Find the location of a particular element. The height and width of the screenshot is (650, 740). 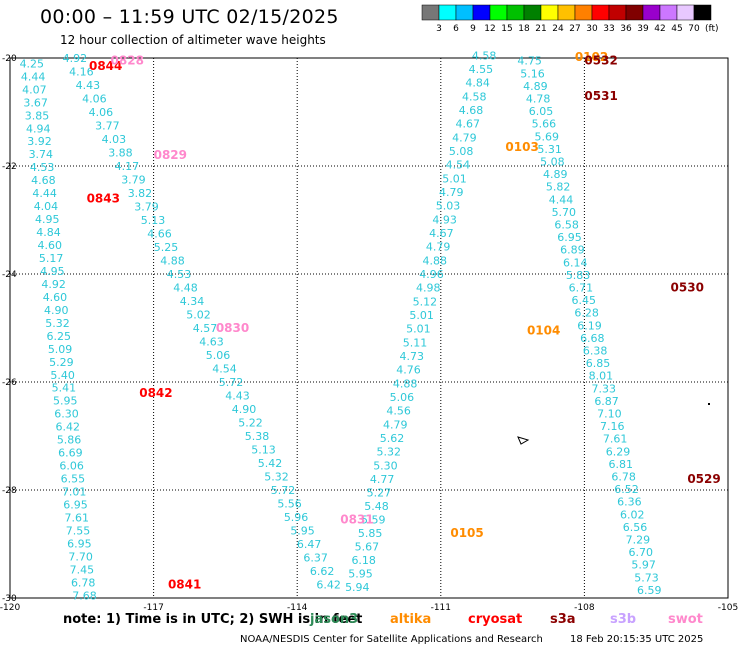

pass-time-label: 0843 is located at coordinates (103, 198).